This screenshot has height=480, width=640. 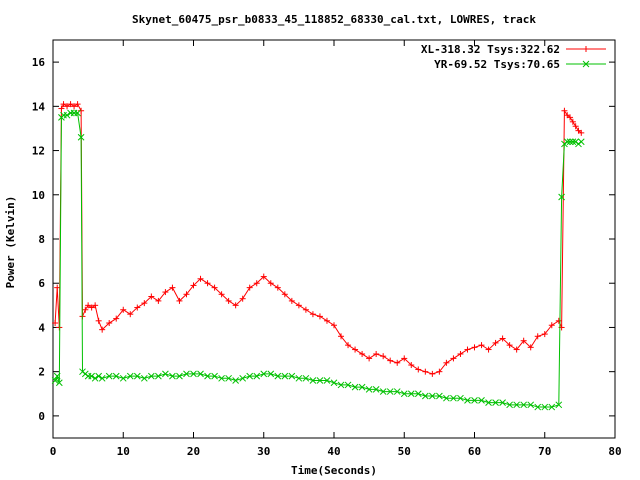 What do you see at coordinates (404, 451) in the screenshot?
I see `x-tick-label: 50` at bounding box center [404, 451].